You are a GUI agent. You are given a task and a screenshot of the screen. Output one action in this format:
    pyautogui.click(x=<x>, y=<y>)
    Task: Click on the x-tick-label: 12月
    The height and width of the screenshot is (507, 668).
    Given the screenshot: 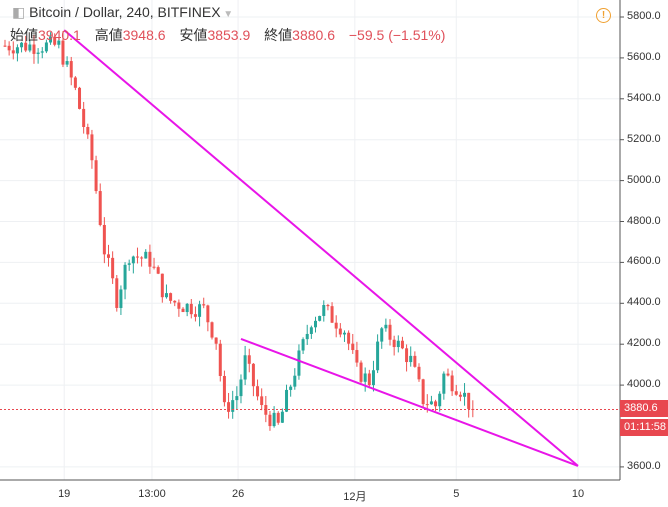 What is the action you would take?
    pyautogui.click(x=355, y=497)
    